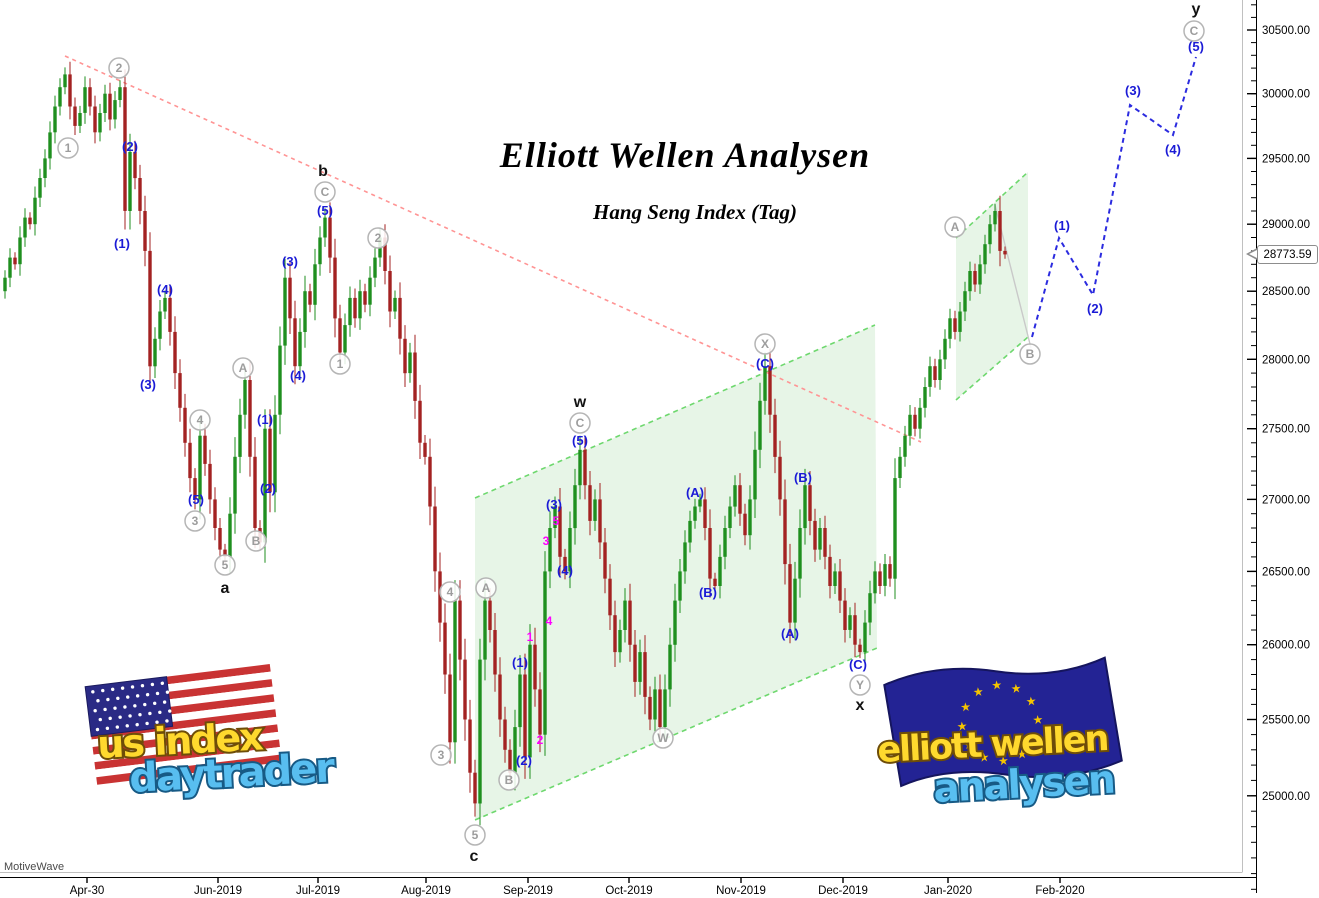  I want to click on wave-label: Y, so click(860, 685).